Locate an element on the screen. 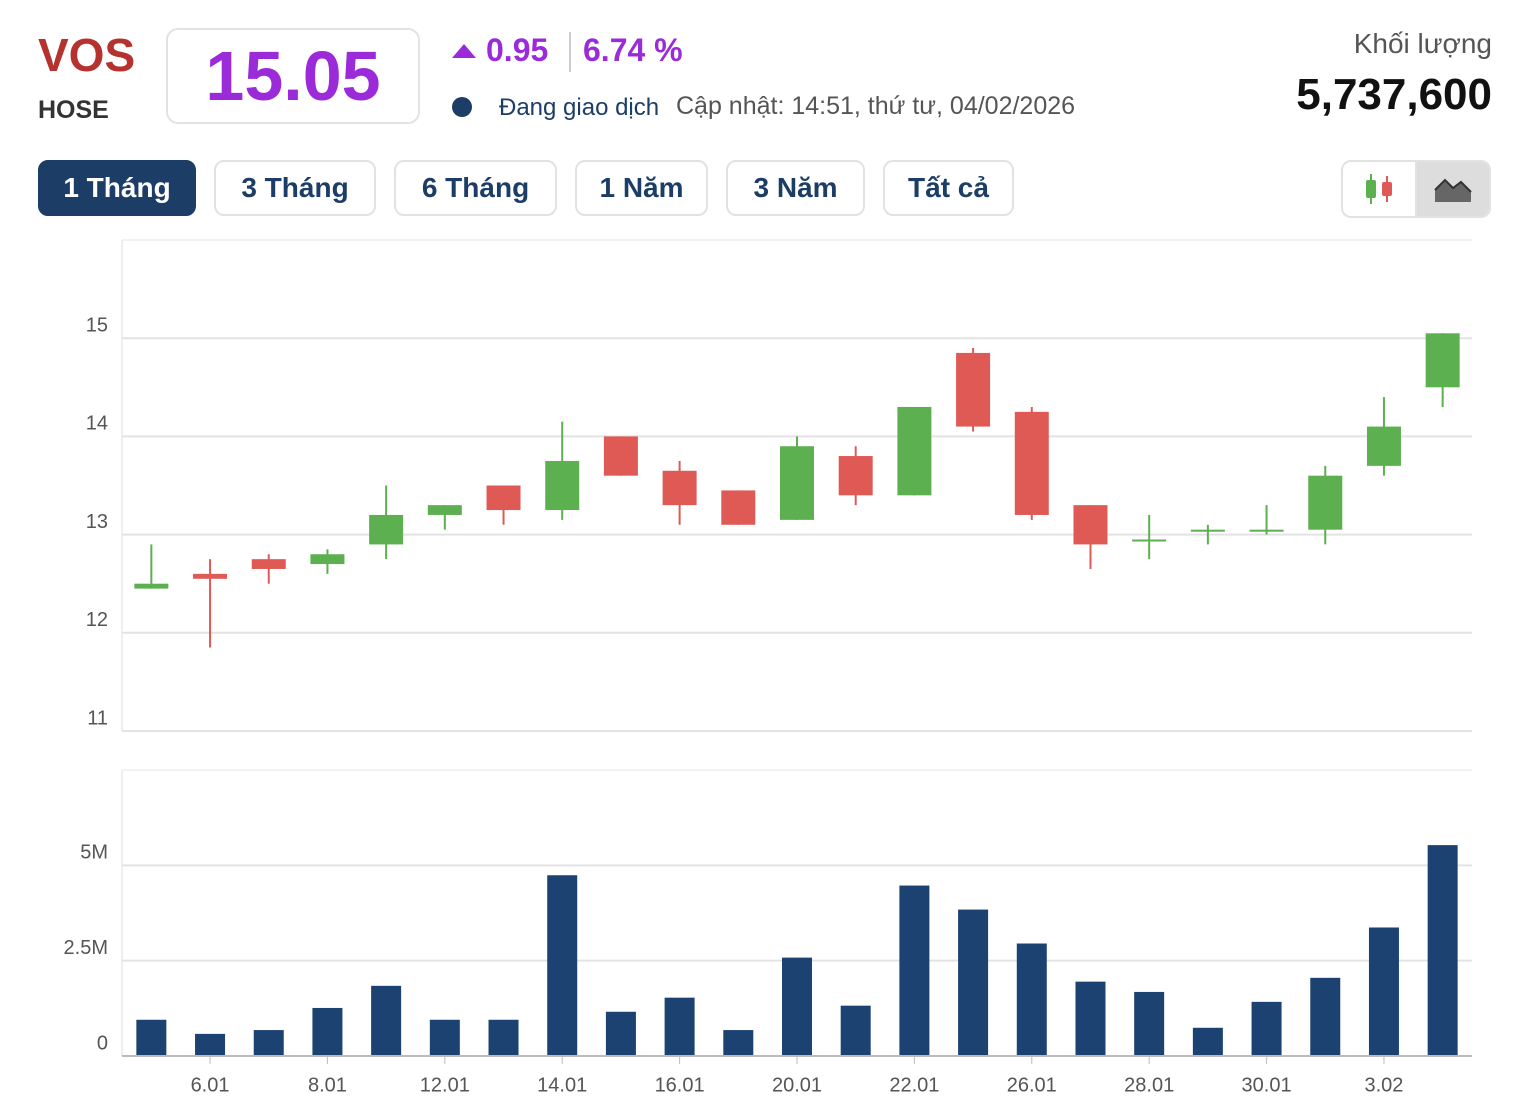  y-tick-label: 0 is located at coordinates (102, 1043).